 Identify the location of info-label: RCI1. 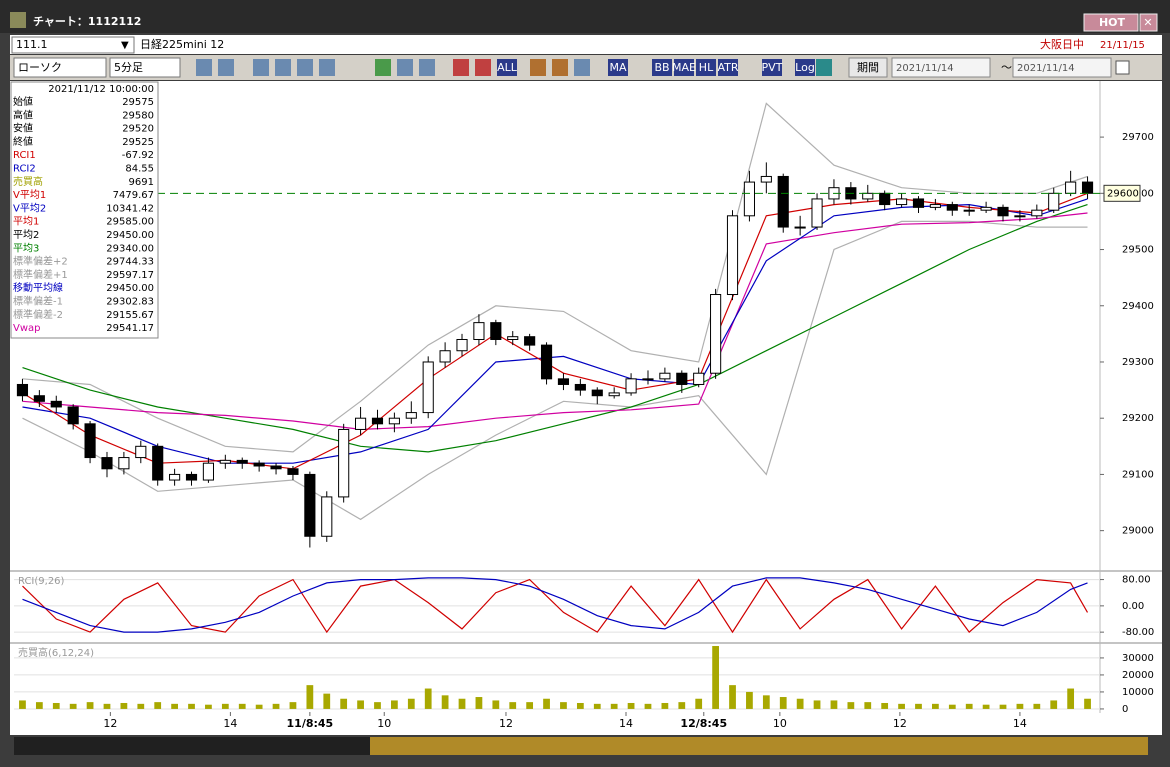
(24, 155).